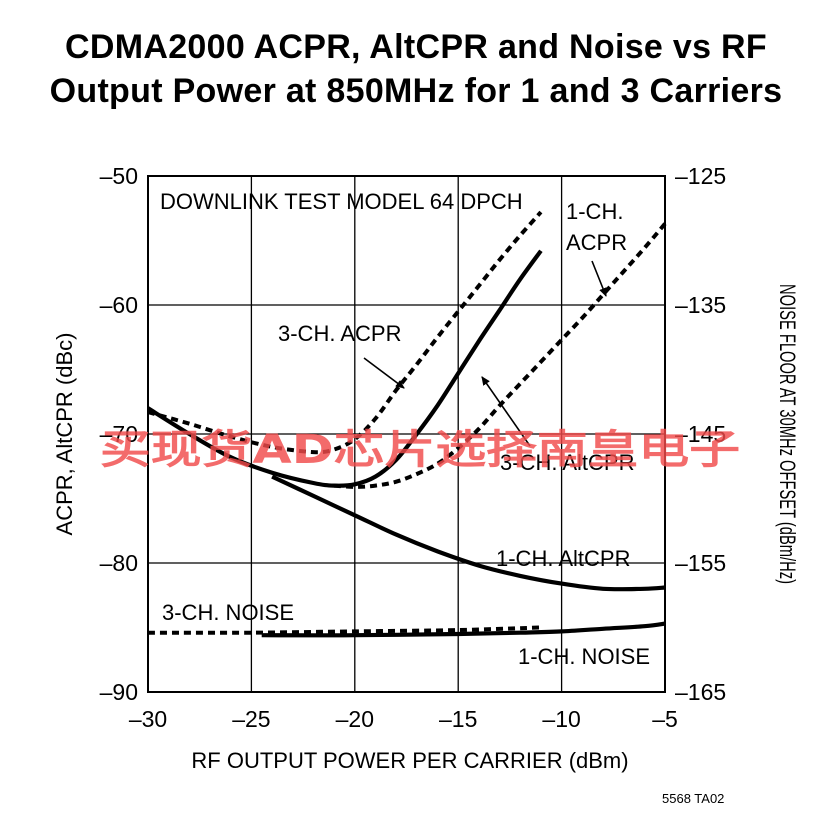 This screenshot has height=830, width=832. I want to click on x-tick-label: –15, so click(458, 719).